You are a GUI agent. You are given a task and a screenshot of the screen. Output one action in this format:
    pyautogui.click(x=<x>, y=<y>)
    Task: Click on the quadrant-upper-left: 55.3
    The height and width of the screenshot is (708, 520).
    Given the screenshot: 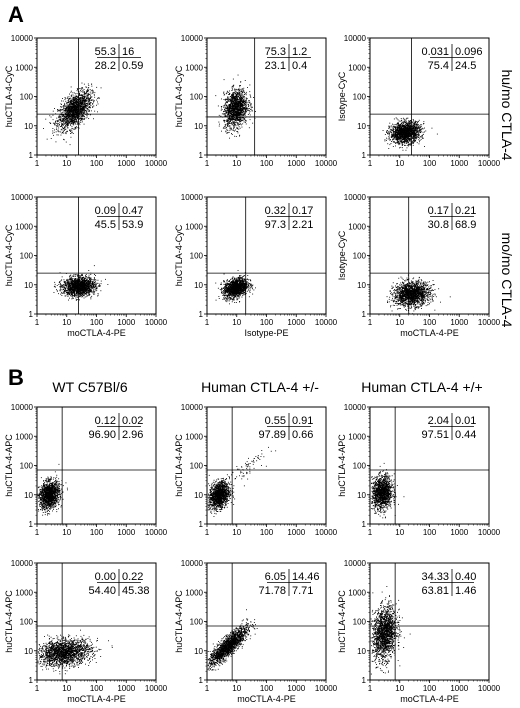 What is the action you would take?
    pyautogui.click(x=105, y=52)
    